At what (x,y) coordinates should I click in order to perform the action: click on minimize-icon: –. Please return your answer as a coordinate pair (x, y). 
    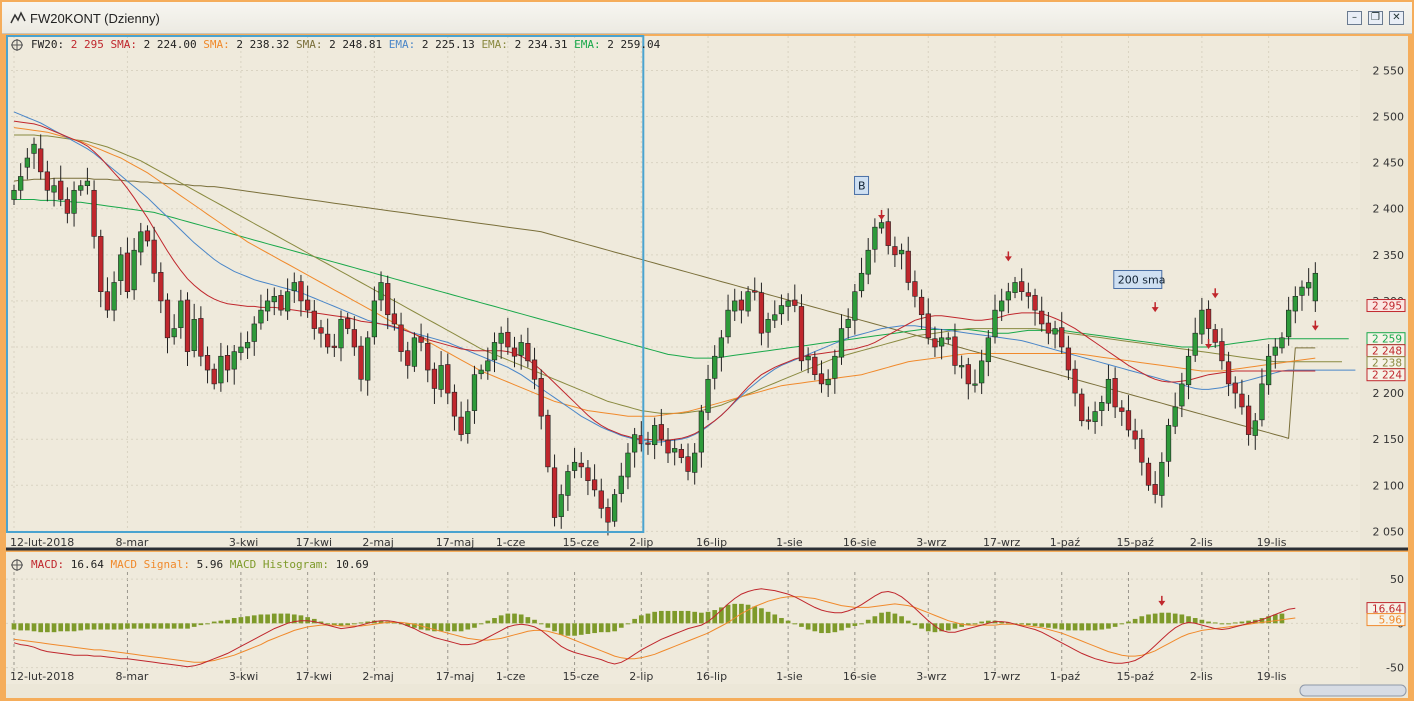
    Looking at the image, I should click on (1354, 17).